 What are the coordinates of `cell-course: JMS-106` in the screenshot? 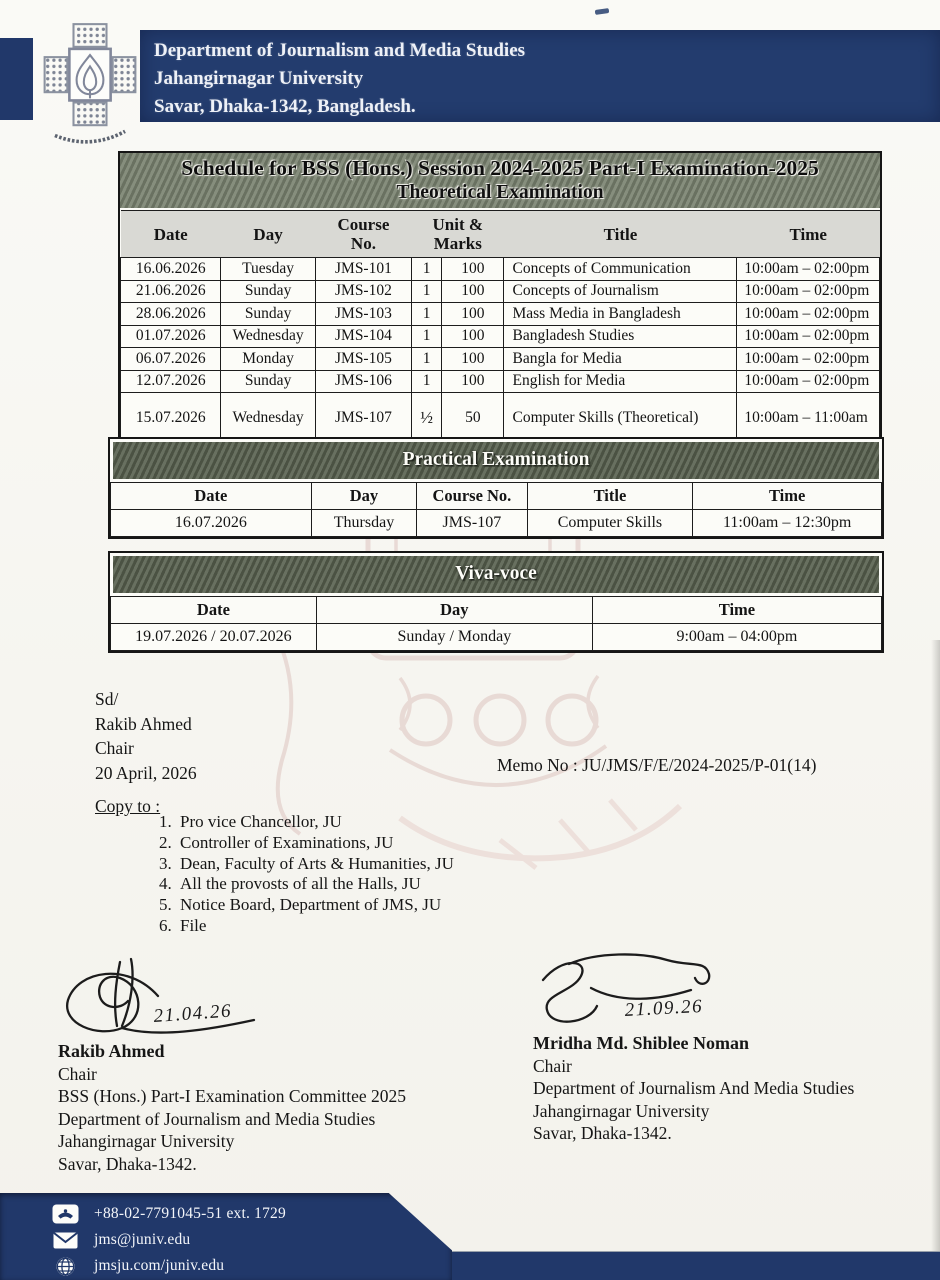 It's located at (363, 381).